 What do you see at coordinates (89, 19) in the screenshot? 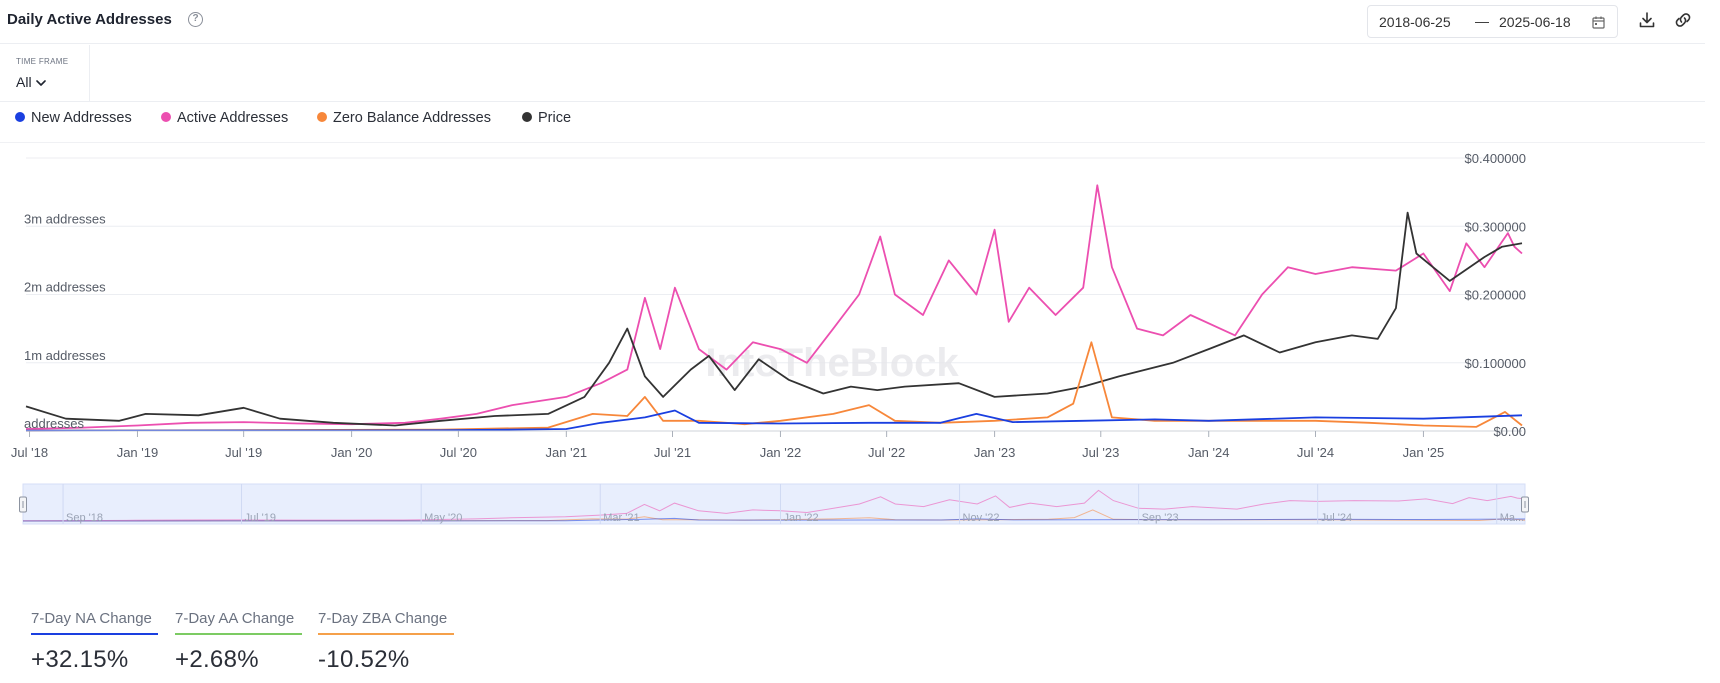
I see `page-title: Daily Active Addresses` at bounding box center [89, 19].